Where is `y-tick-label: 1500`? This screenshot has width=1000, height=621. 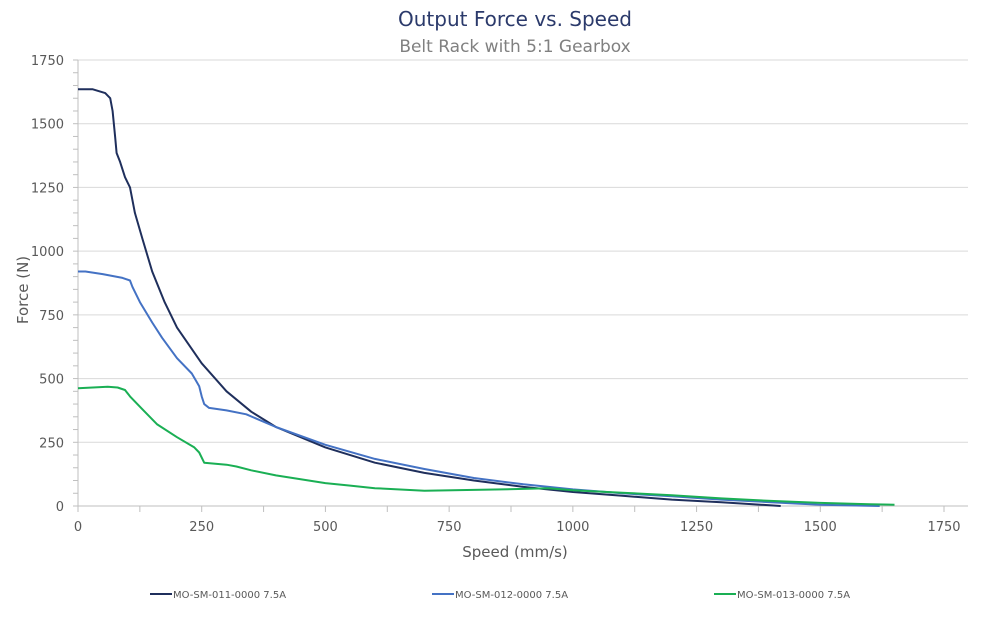 y-tick-label: 1500 is located at coordinates (47, 125).